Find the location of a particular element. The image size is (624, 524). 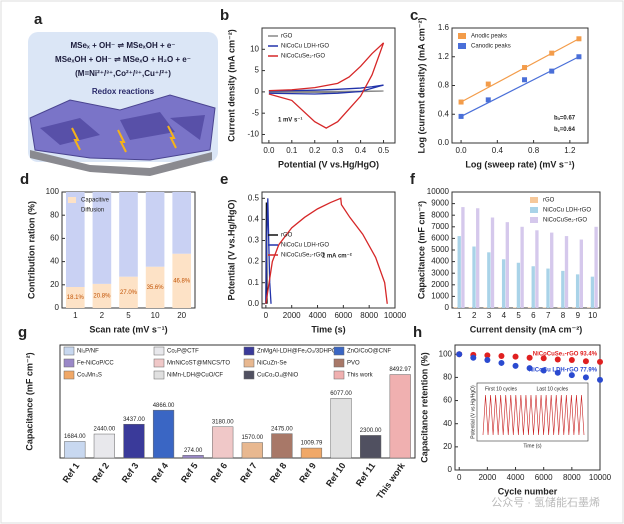

y-tick-label: 10 is located at coordinates (254, 48).